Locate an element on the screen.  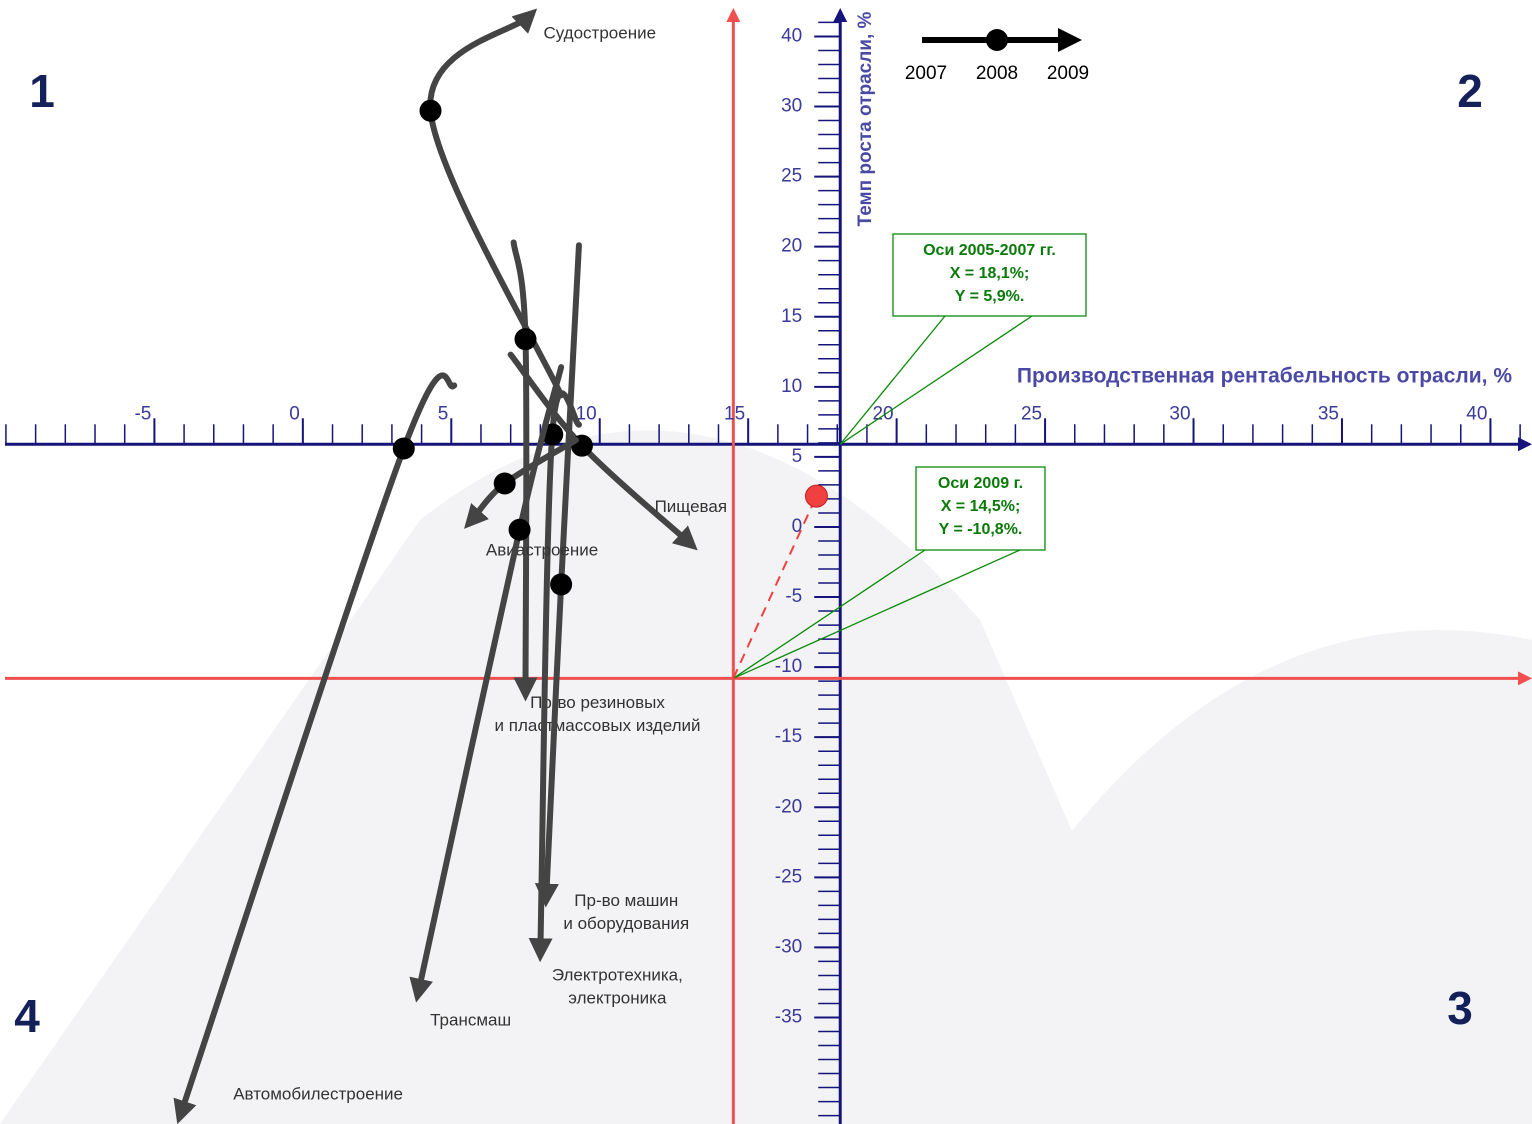
y-tick-label: 10 is located at coordinates (791, 386).